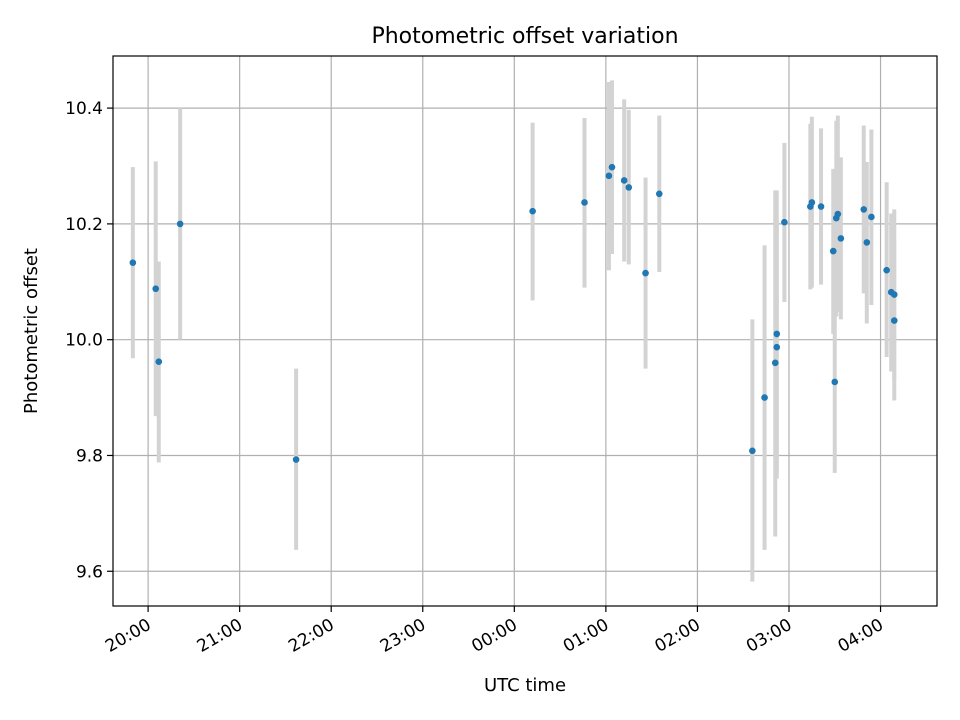 The height and width of the screenshot is (720, 960). Describe the element at coordinates (89, 572) in the screenshot. I see `y-tick-label: 9.6` at that location.